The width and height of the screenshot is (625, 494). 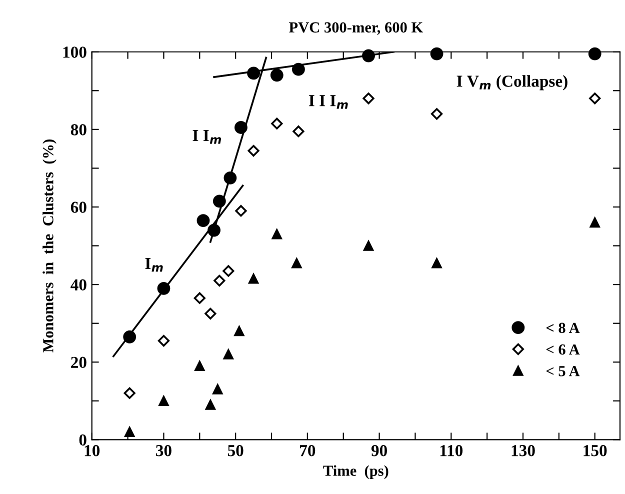 I want to click on x-tick-label: 150, so click(x=595, y=450).